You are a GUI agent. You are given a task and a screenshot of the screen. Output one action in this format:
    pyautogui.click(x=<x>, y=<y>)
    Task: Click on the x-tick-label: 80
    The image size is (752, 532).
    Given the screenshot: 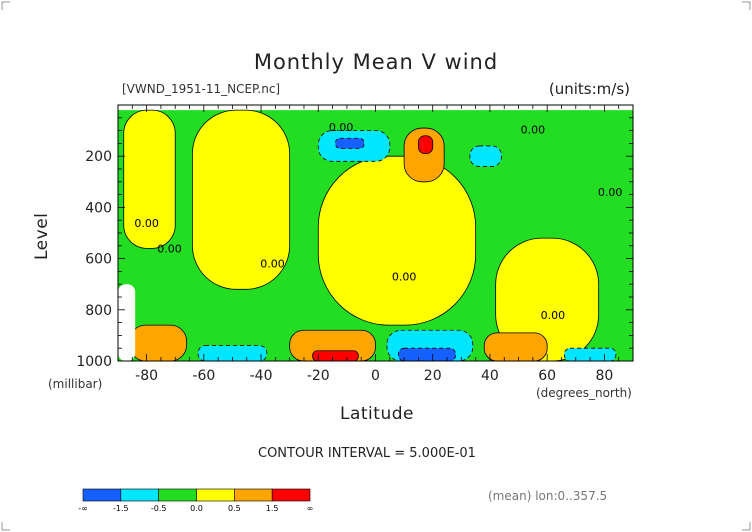 What is the action you would take?
    pyautogui.click(x=604, y=376)
    